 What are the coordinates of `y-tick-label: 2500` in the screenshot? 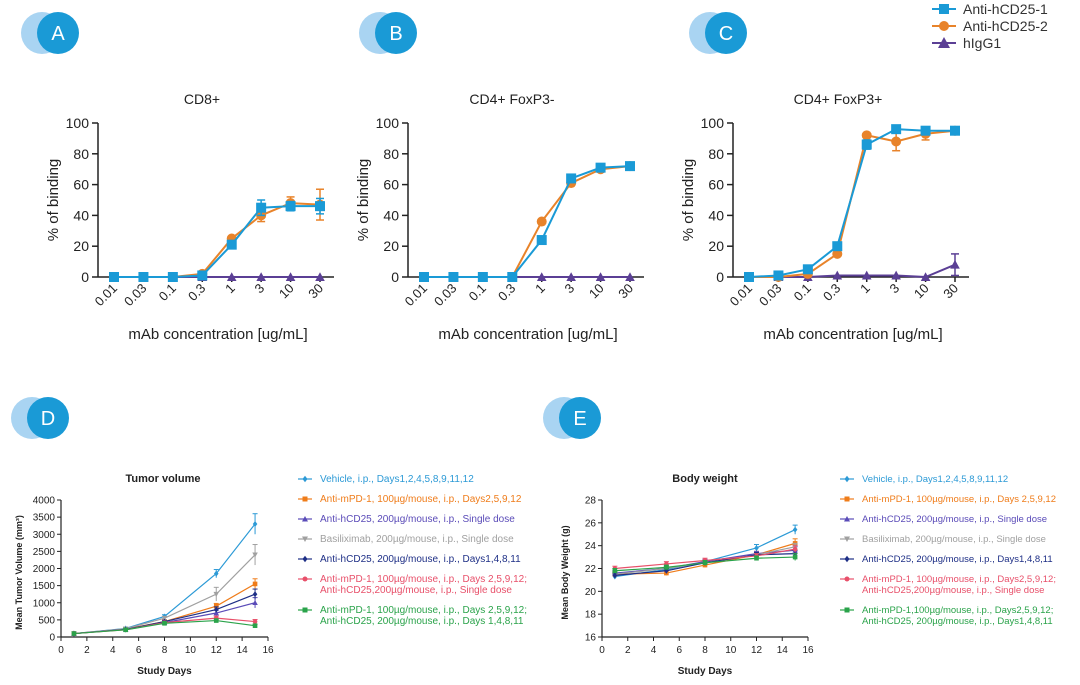 It's located at (44, 552).